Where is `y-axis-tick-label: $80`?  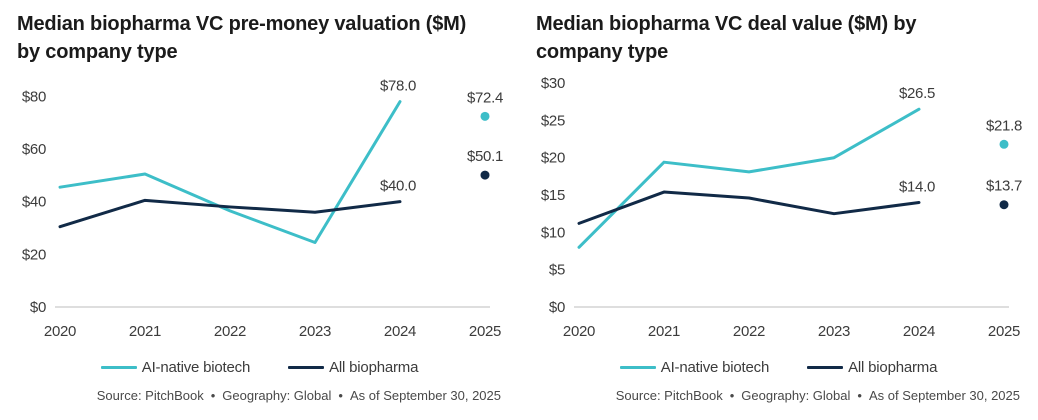 y-axis-tick-label: $80 is located at coordinates (34, 96).